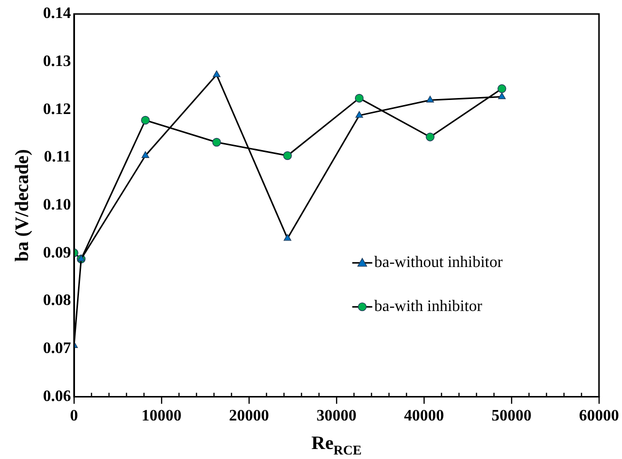 The image size is (622, 459). Describe the element at coordinates (22, 205) in the screenshot. I see `y-axis-title: ba (V/decade)` at that location.